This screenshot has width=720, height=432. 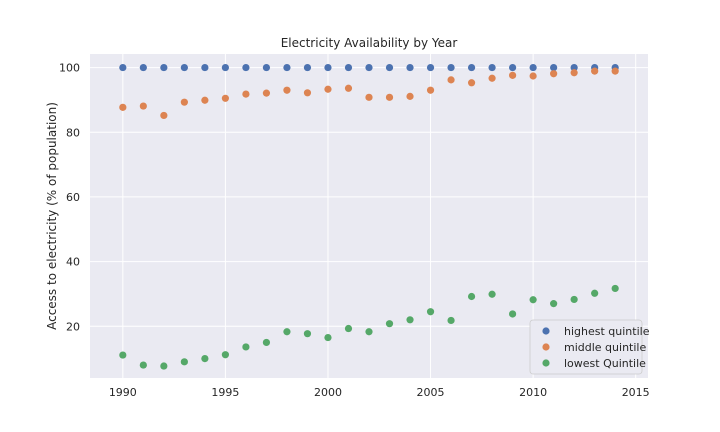 I want to click on y-tick-label: 100, so click(x=69, y=68).